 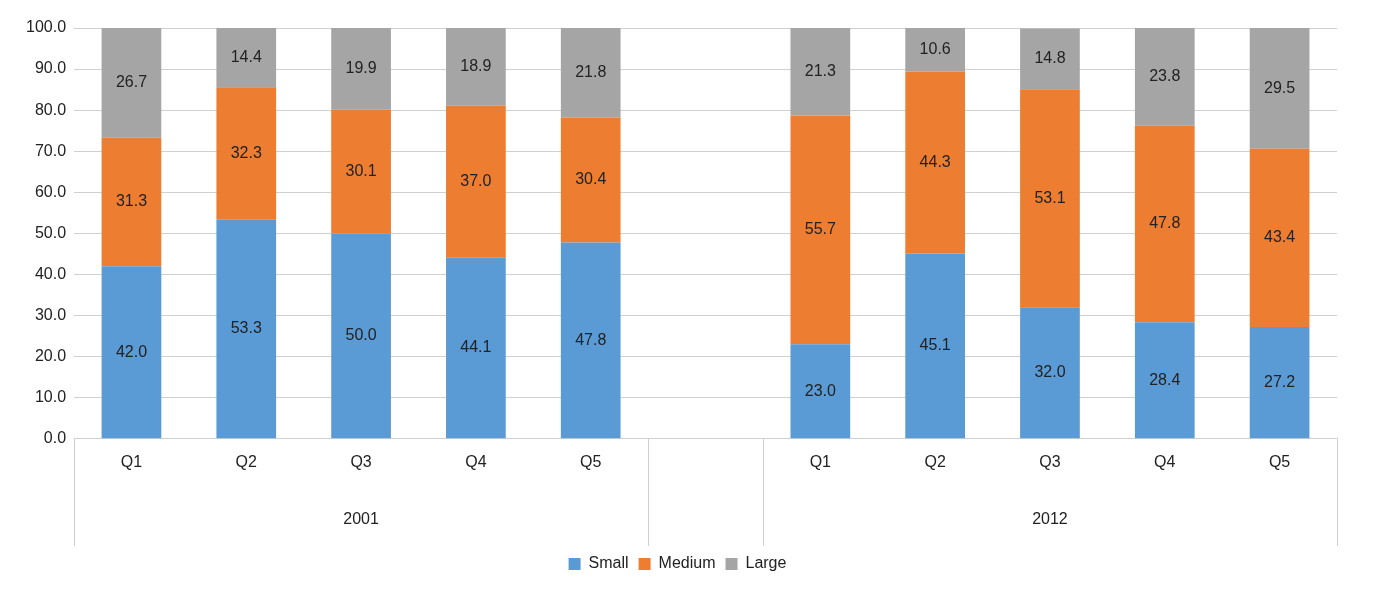 I want to click on y-tick-label: 30.0, so click(x=50, y=314).